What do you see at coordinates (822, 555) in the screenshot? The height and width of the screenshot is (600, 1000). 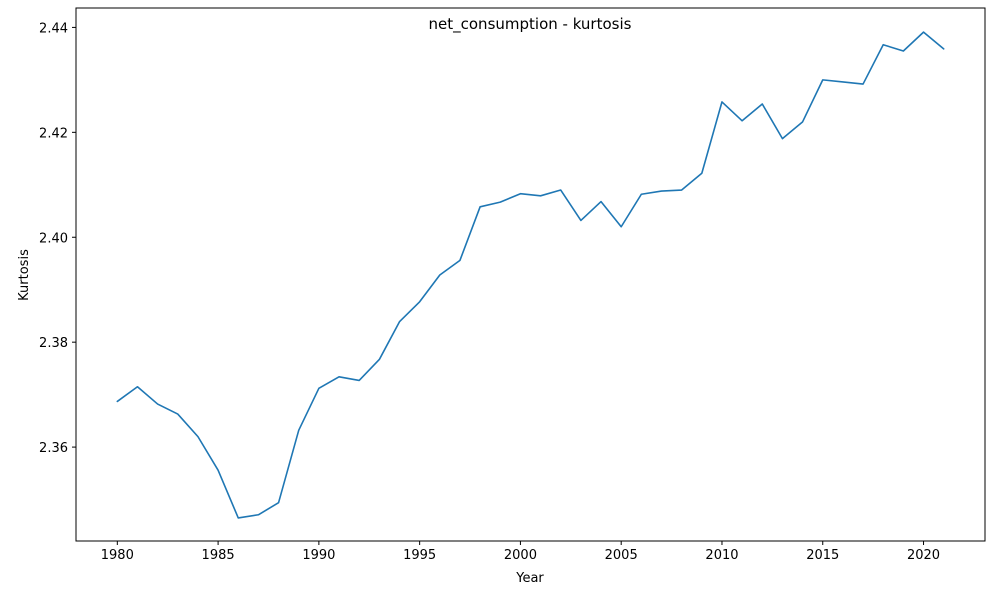 I see `x-tick-label: 2015` at bounding box center [822, 555].